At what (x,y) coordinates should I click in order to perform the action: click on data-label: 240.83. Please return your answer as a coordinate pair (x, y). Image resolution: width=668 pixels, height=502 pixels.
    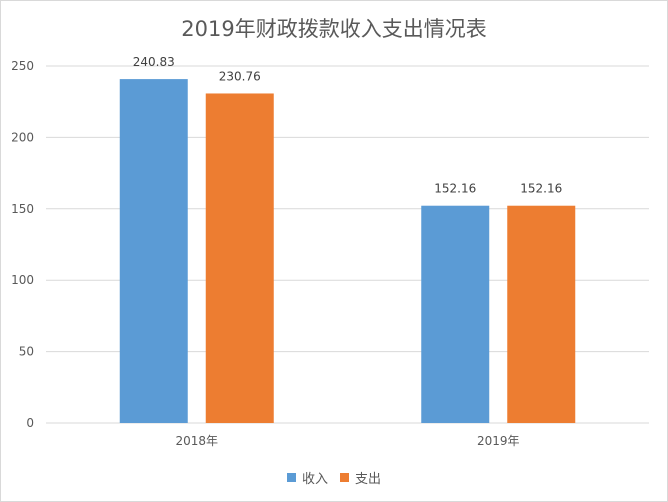
    Looking at the image, I should click on (154, 62).